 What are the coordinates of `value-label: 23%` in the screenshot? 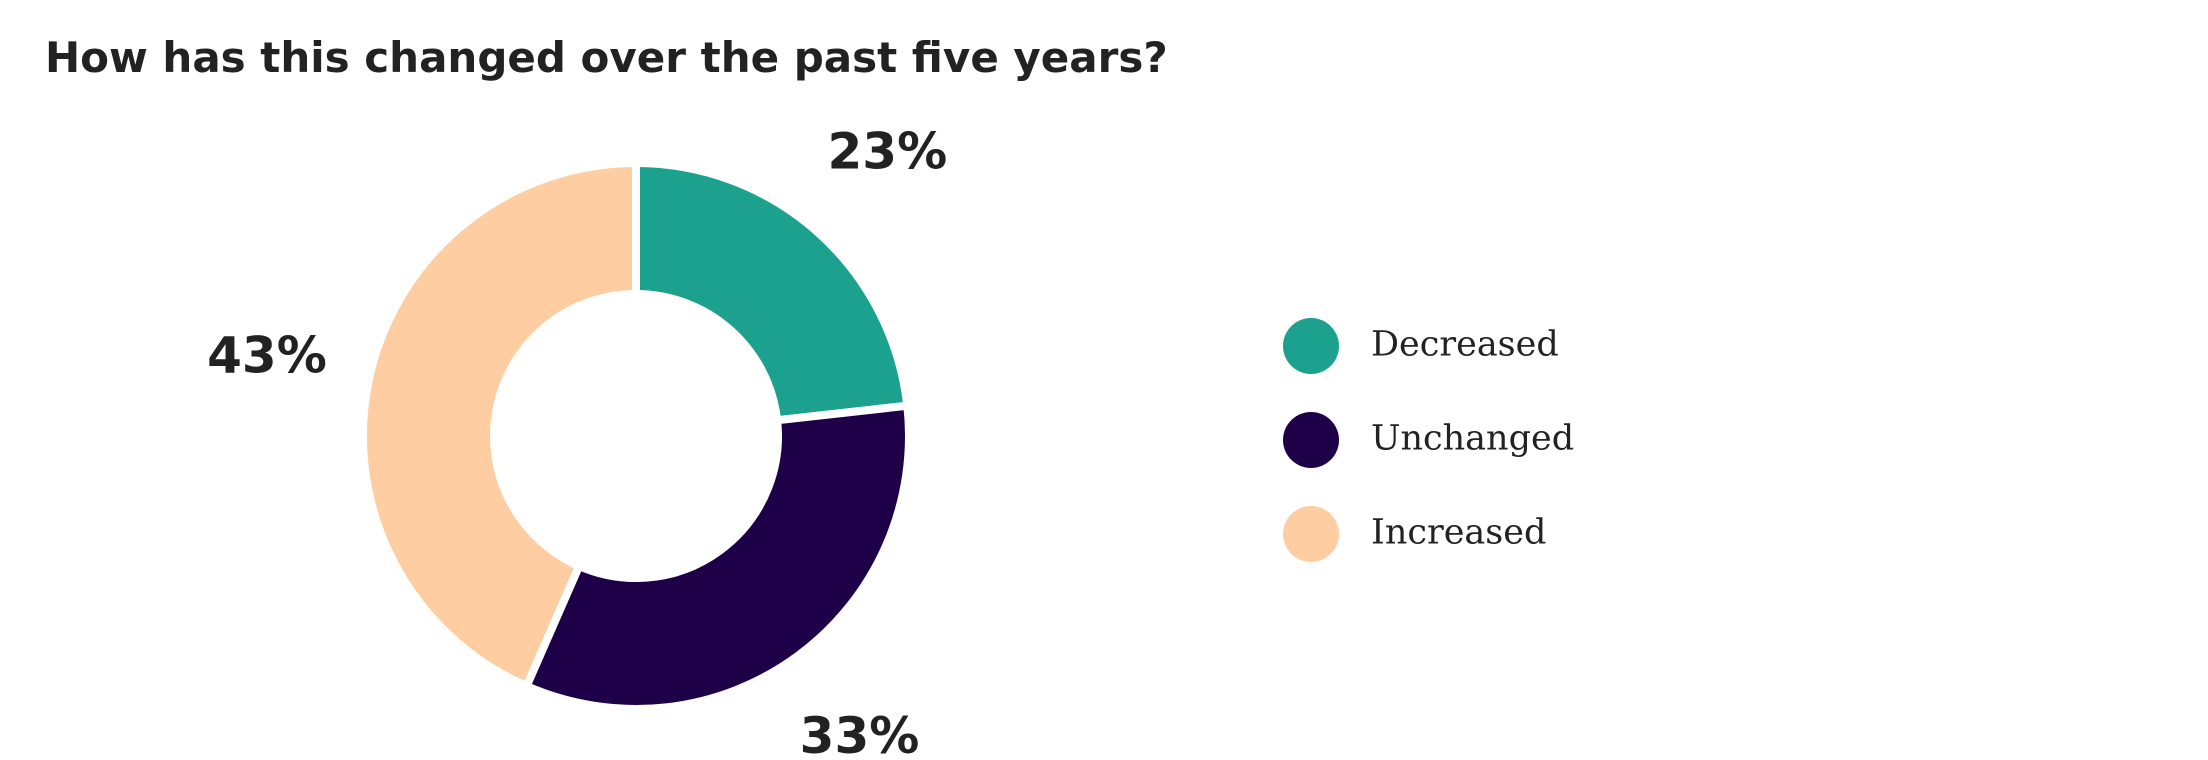 It's located at (888, 152).